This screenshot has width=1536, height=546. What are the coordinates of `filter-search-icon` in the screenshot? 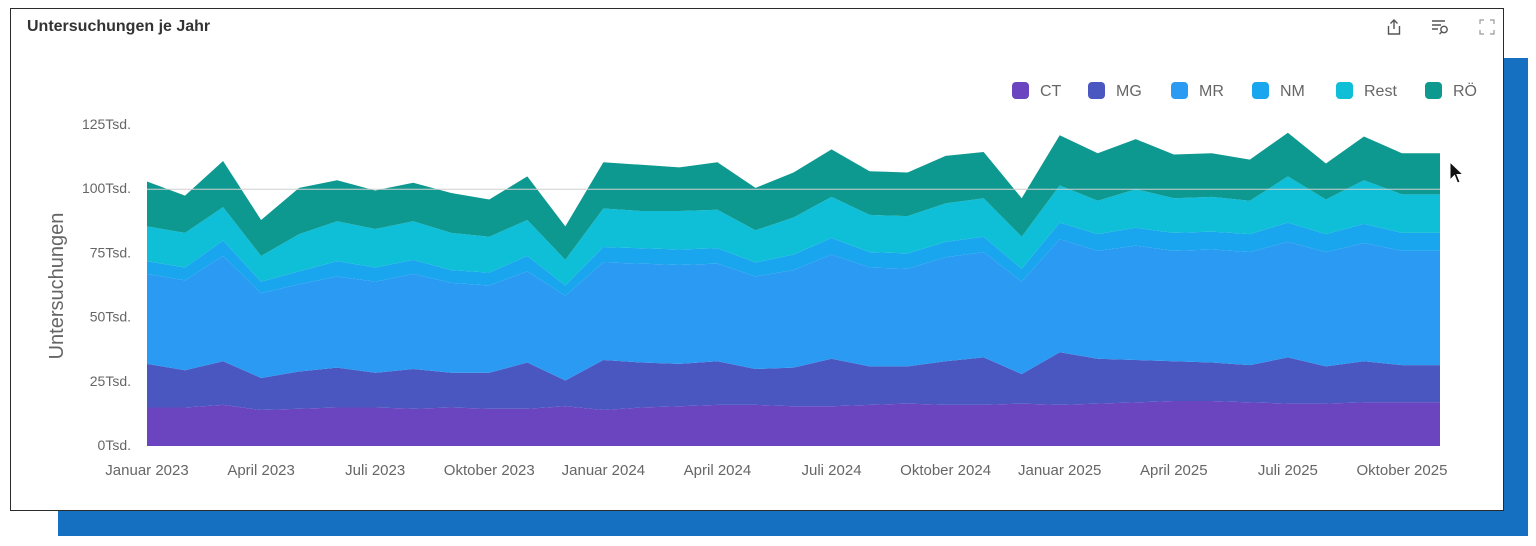 It's located at (1440, 27).